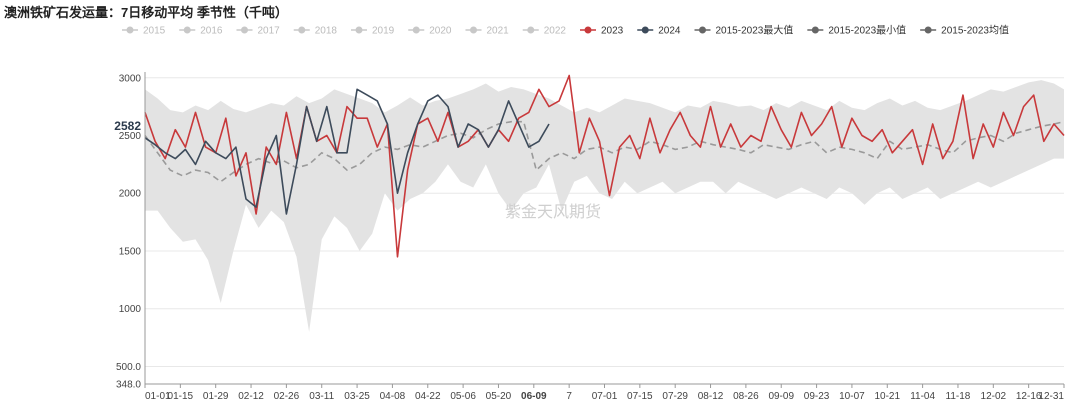 The width and height of the screenshot is (1080, 402). Describe the element at coordinates (852, 396) in the screenshot. I see `x-tick-label: 10-07` at that location.